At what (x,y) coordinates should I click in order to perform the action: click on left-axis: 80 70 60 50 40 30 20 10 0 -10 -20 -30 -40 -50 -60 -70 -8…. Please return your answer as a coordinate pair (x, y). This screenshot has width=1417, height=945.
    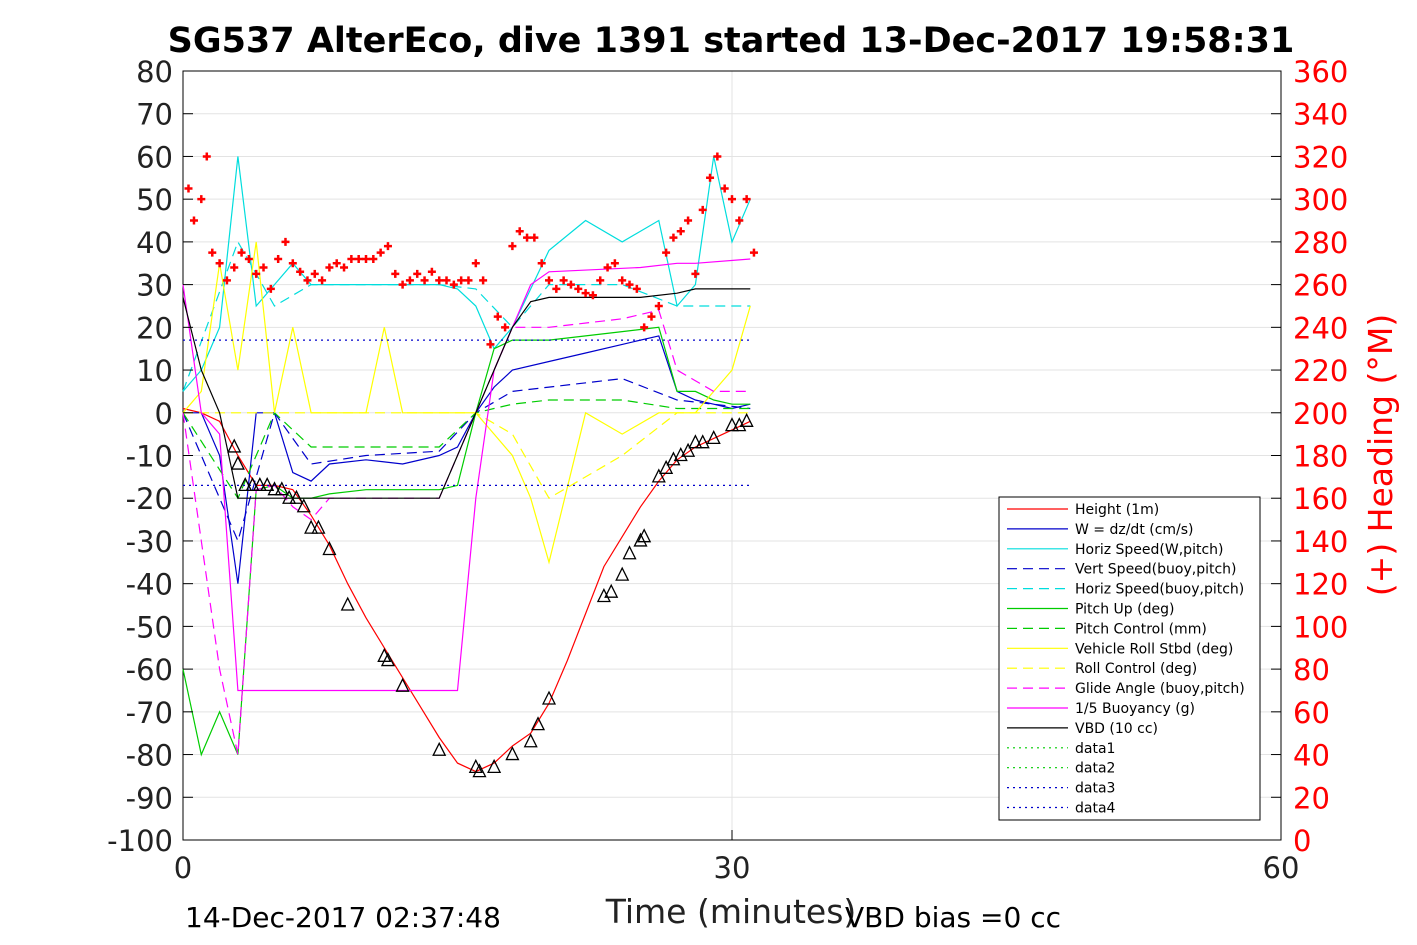
    Looking at the image, I should click on (150, 456).